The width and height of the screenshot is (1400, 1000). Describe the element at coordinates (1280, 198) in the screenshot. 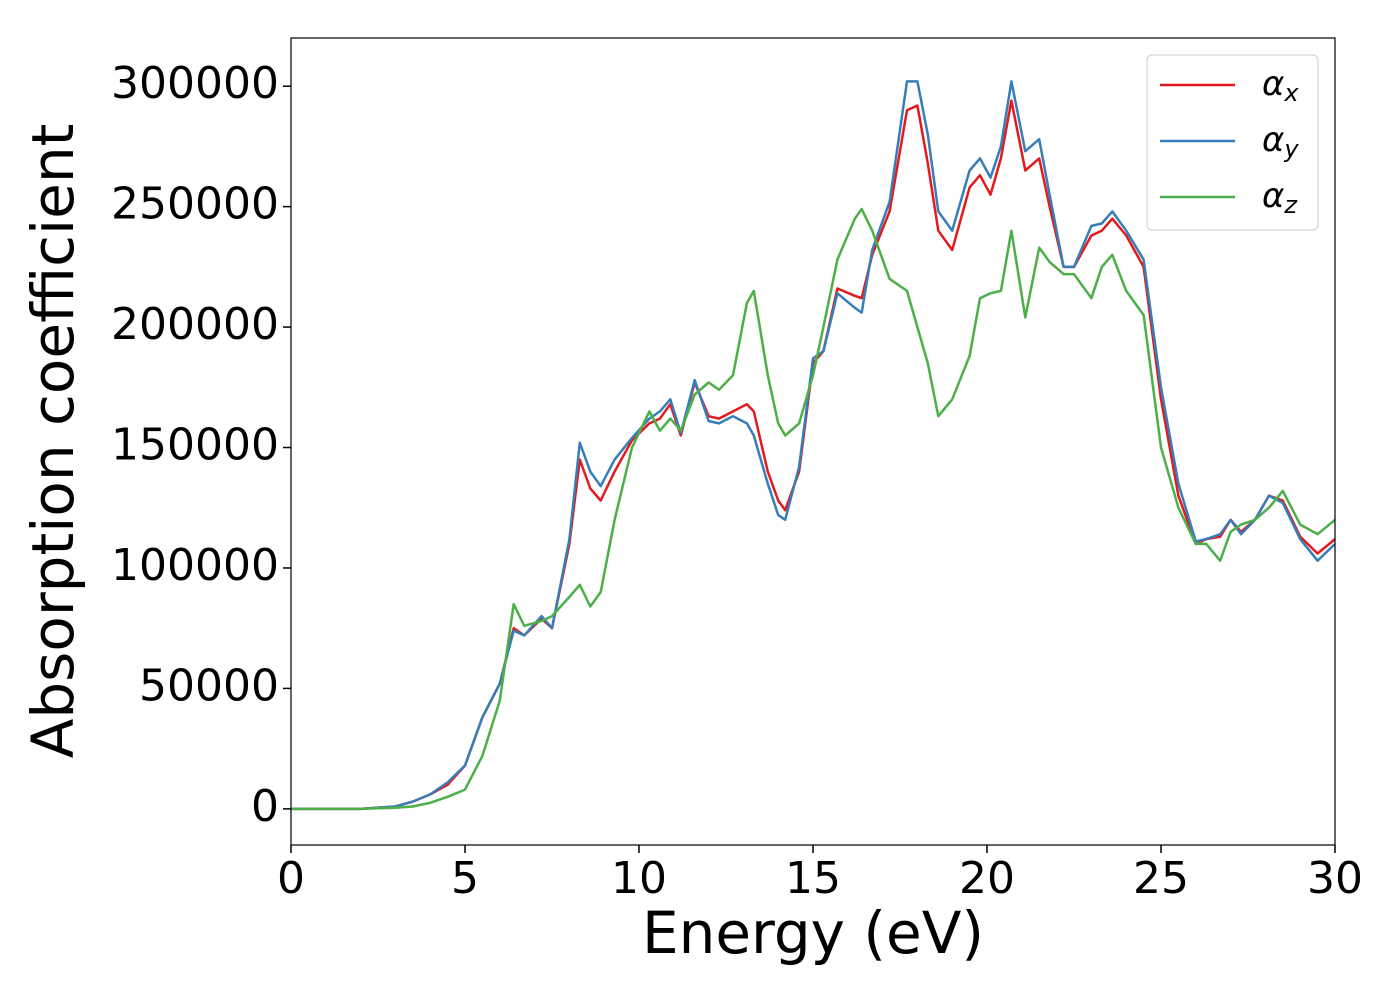

I see `legend-label: αz` at that location.